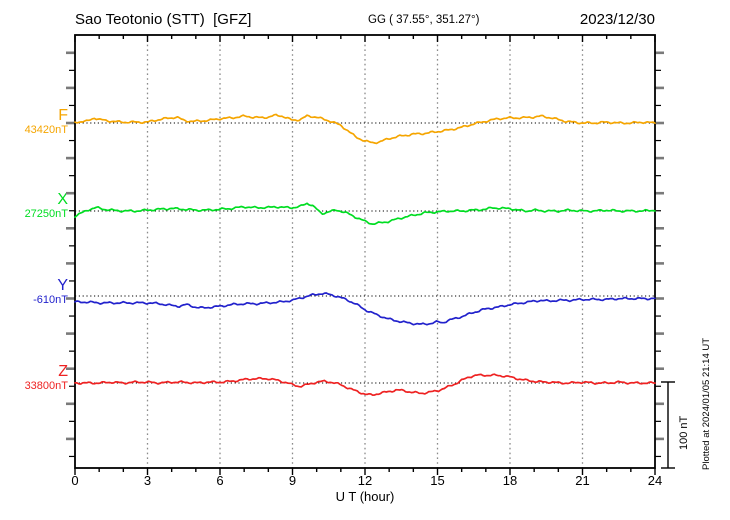 The width and height of the screenshot is (730, 520). Describe the element at coordinates (684, 432) in the screenshot. I see `scale-bar-label: 100 nT` at that location.